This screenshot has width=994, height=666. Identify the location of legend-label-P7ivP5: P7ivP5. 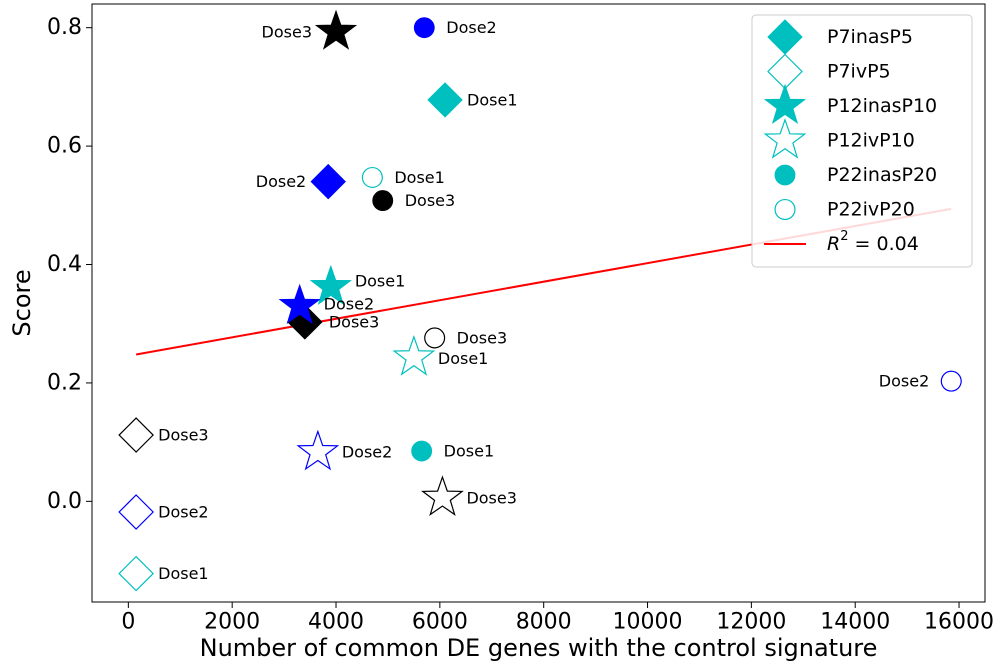
(859, 72).